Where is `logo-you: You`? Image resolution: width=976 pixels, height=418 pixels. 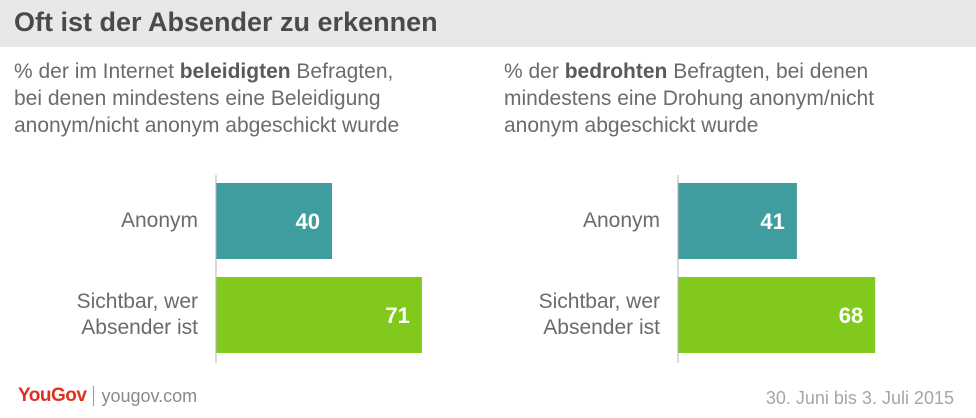 logo-you: You is located at coordinates (34, 395).